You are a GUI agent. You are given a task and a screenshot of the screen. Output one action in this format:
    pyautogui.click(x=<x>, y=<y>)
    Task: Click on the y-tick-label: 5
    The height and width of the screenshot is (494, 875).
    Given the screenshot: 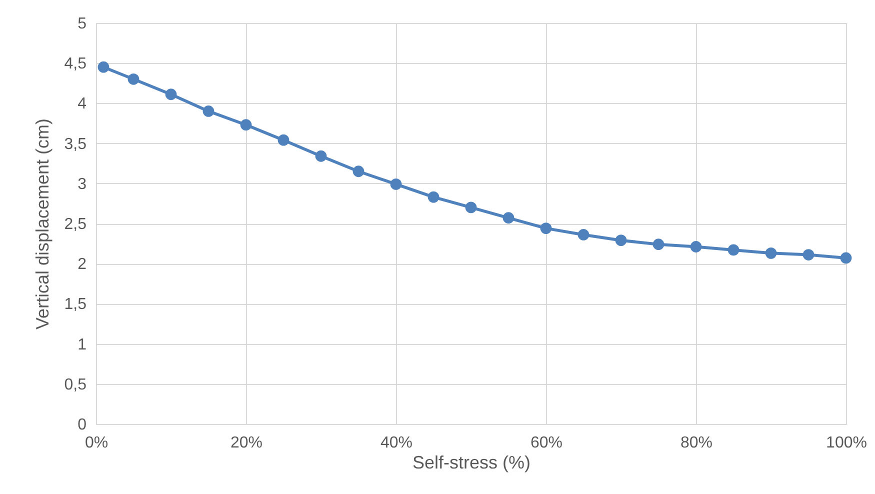 What is the action you would take?
    pyautogui.click(x=82, y=24)
    